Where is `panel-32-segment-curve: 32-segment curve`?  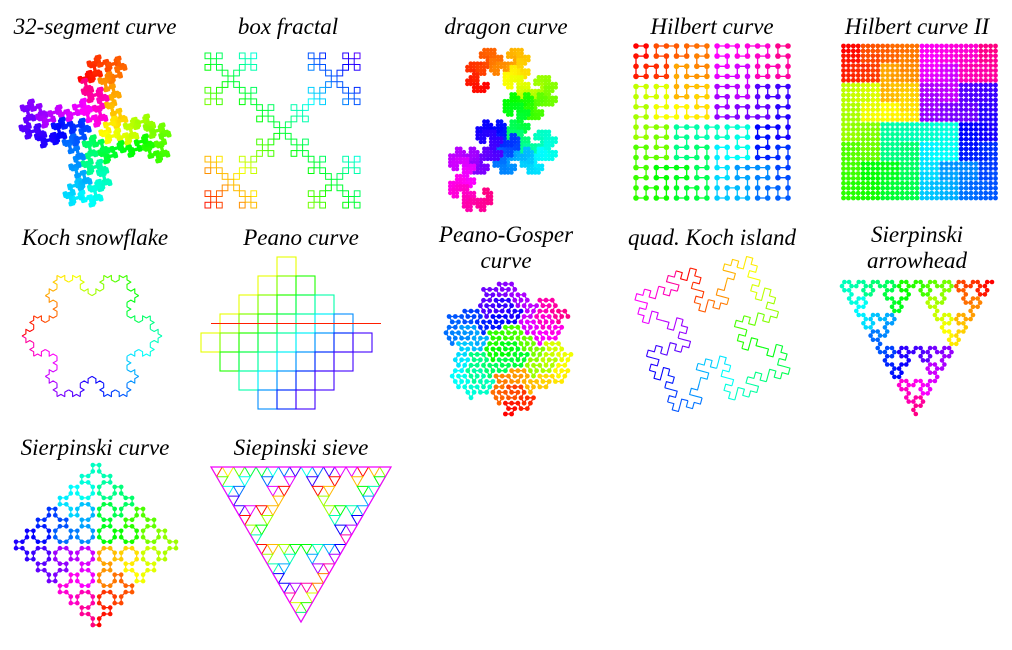
panel-32-segment-curve: 32-segment curve is located at coordinates (95, 111).